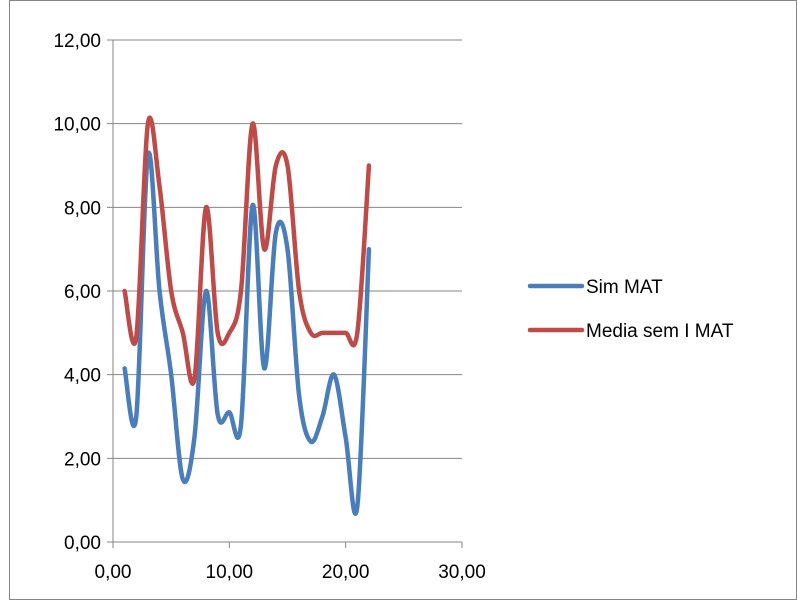  Describe the element at coordinates (77, 41) in the screenshot. I see `y-tick-label: 12,00` at that location.